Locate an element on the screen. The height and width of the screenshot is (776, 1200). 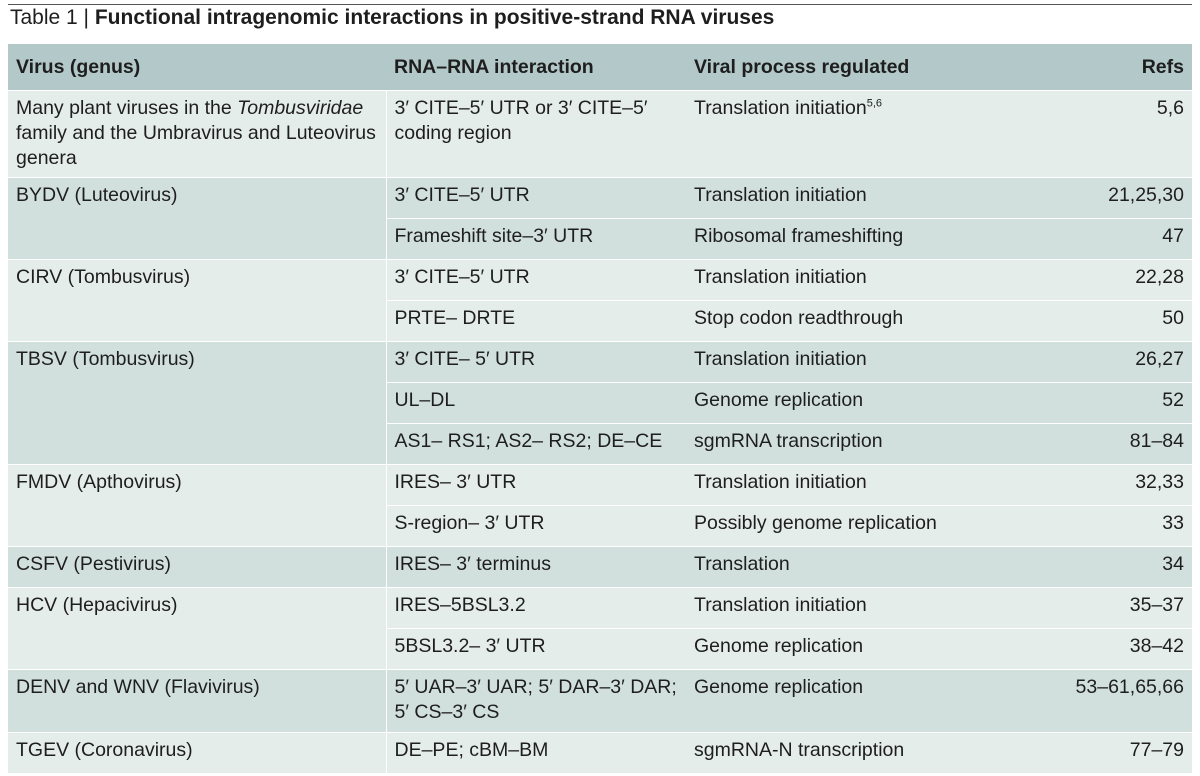
virus-cell: HCV (Hepacivirus) is located at coordinates (197, 628).